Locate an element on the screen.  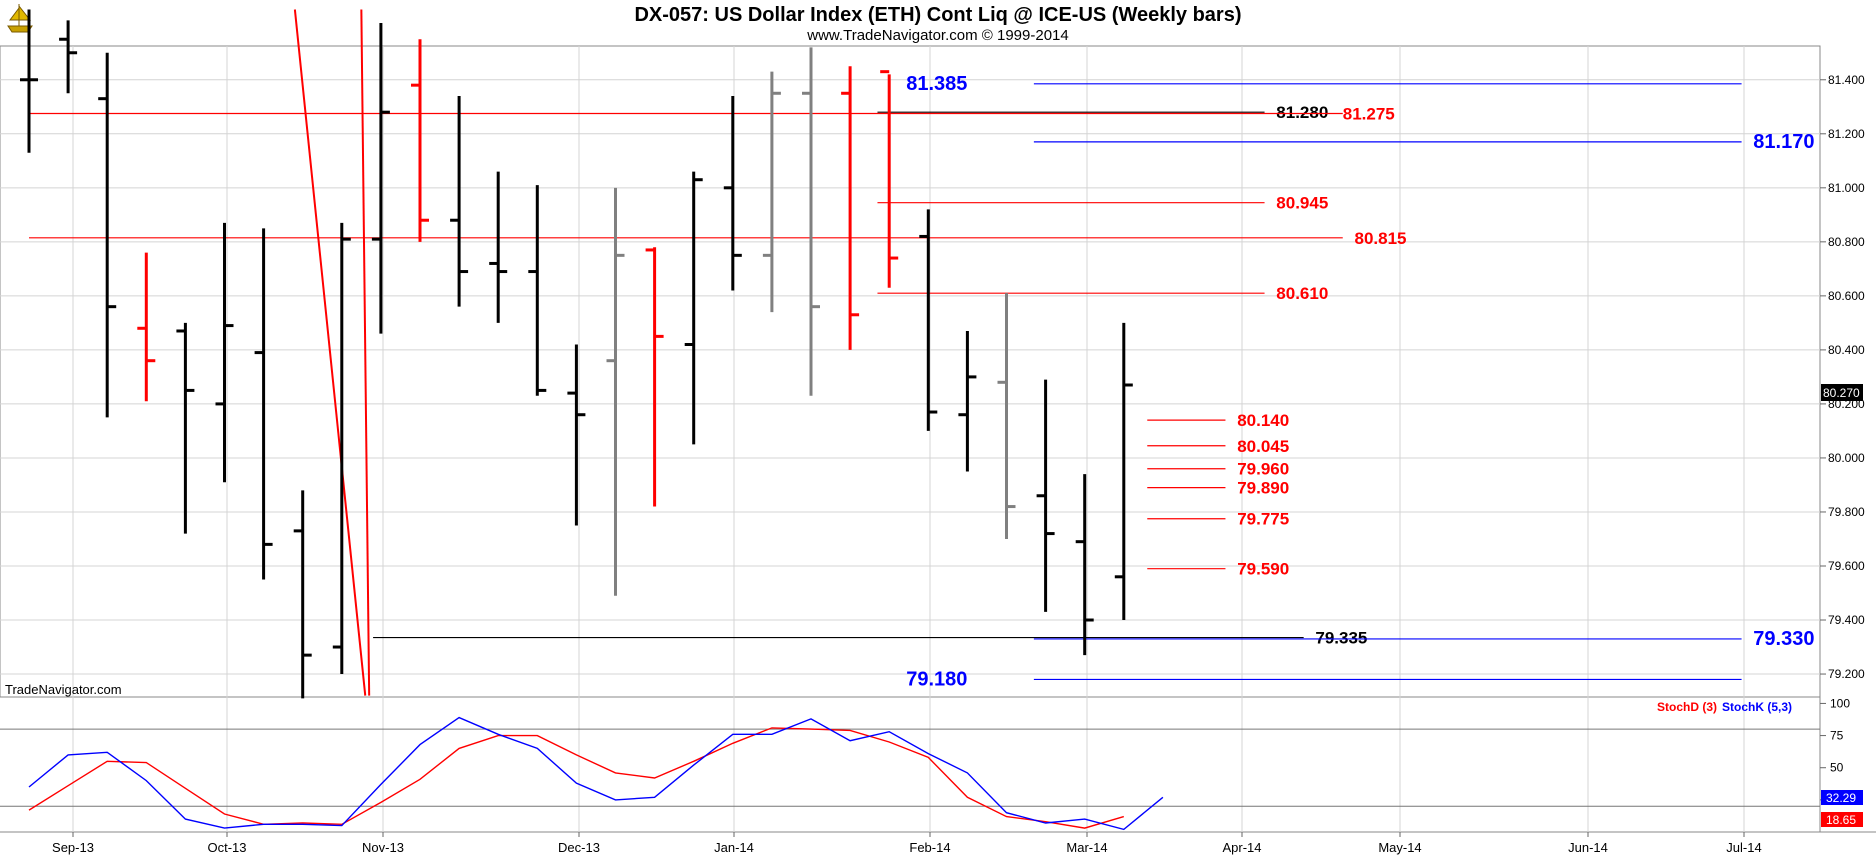
y-tick-label: 81.200 is located at coordinates (1846, 134).